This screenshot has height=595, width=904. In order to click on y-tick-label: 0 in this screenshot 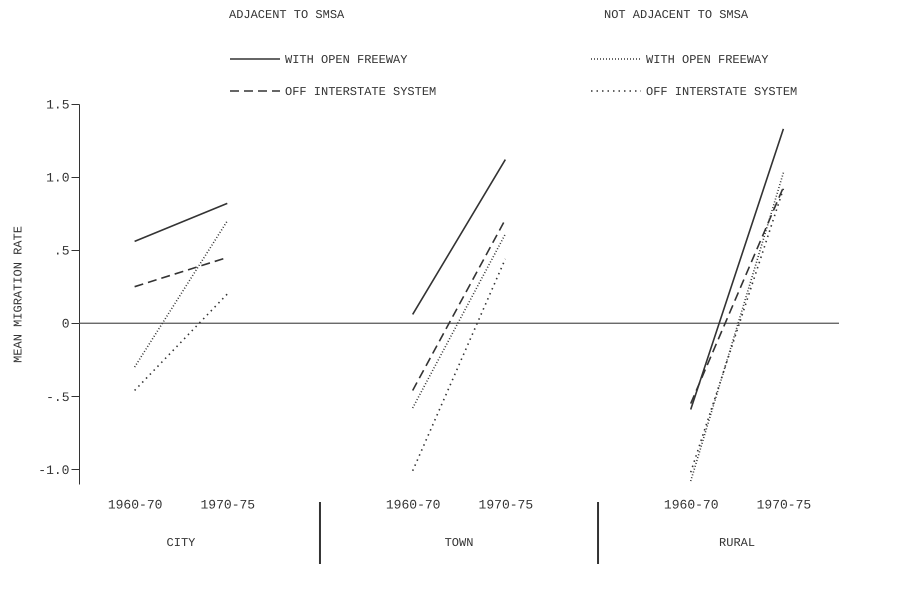, I will do `click(66, 324)`.